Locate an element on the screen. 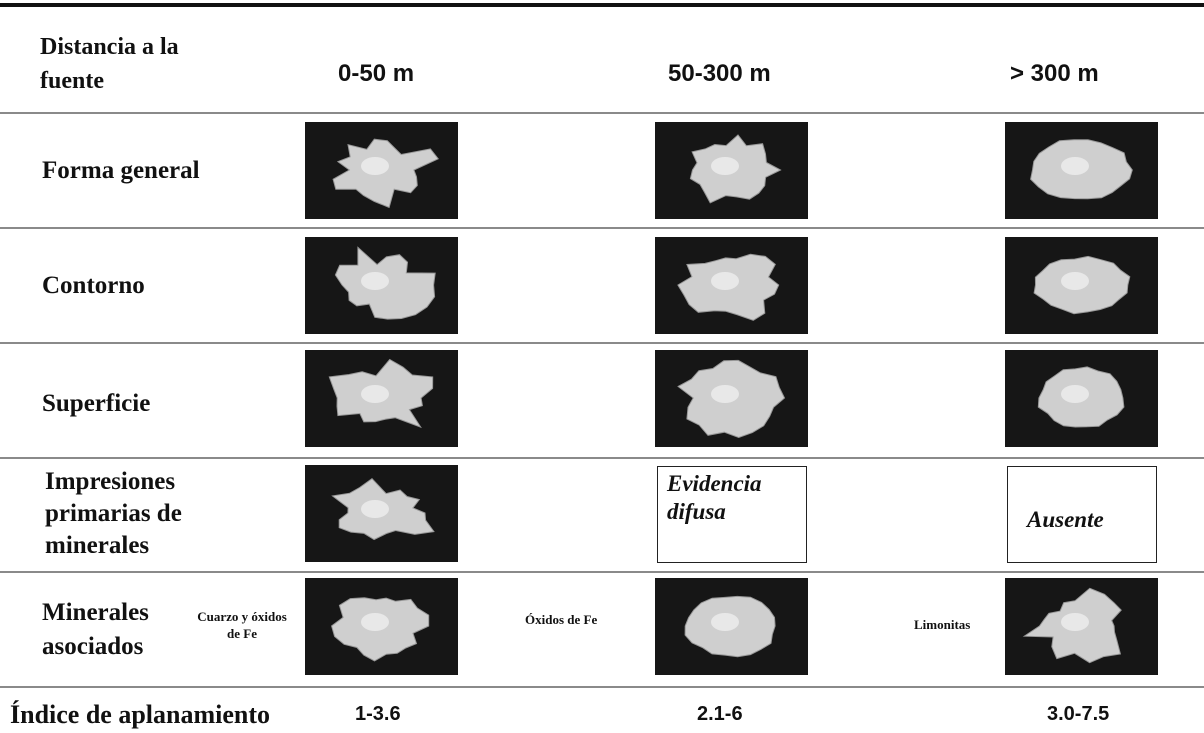 The width and height of the screenshot is (1204, 733). footer-value: 3.0-7.5 is located at coordinates (1078, 714).